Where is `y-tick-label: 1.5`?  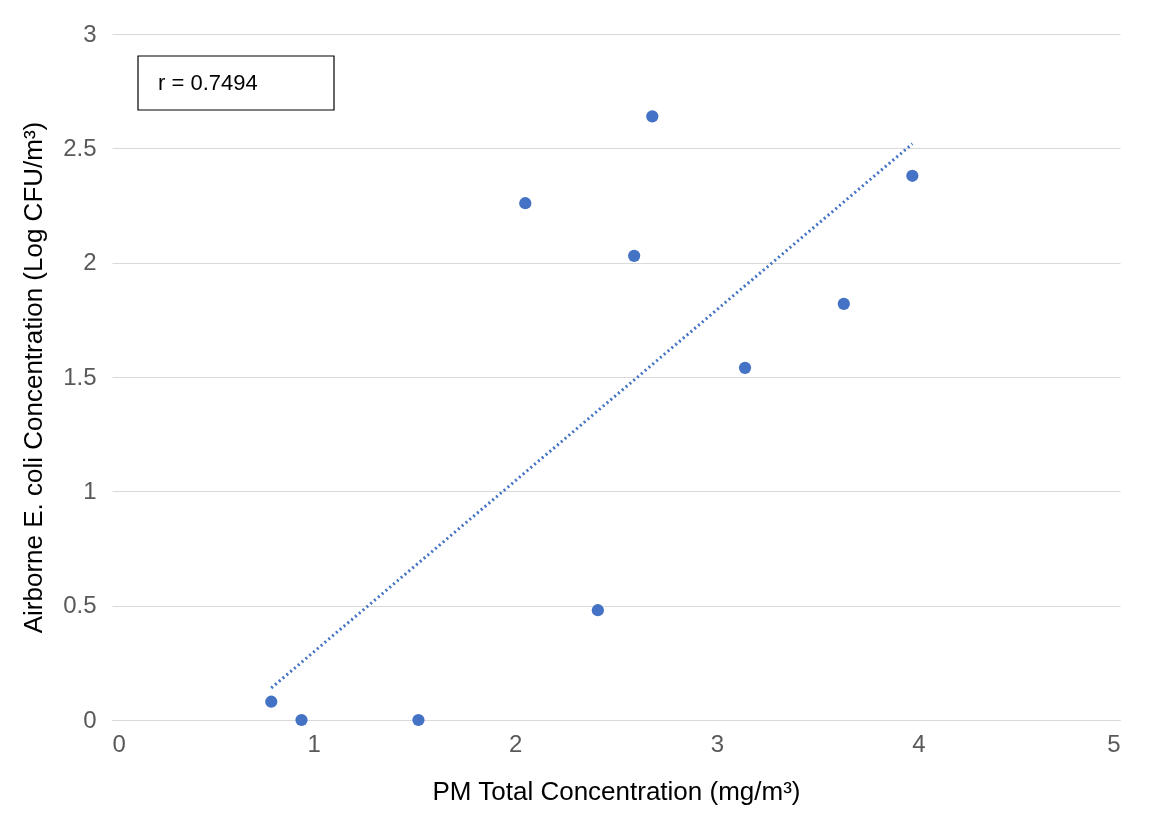 y-tick-label: 1.5 is located at coordinates (80, 376).